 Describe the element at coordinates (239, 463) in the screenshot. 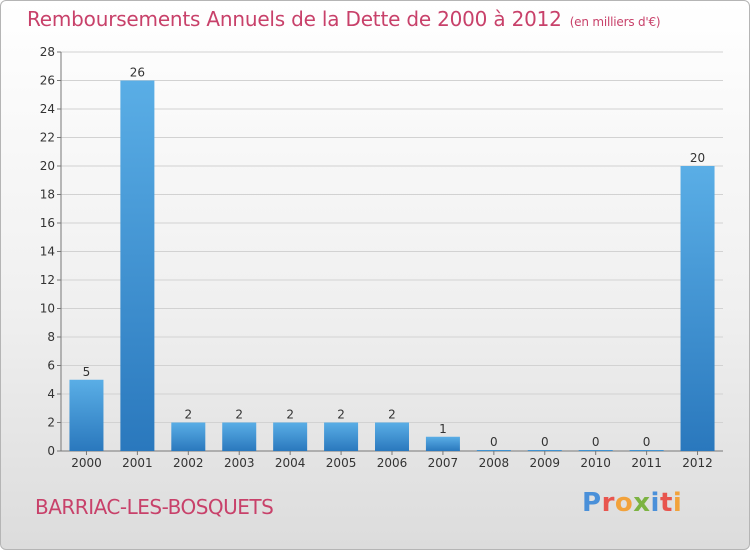

I see `x-tick-label: 2003` at that location.